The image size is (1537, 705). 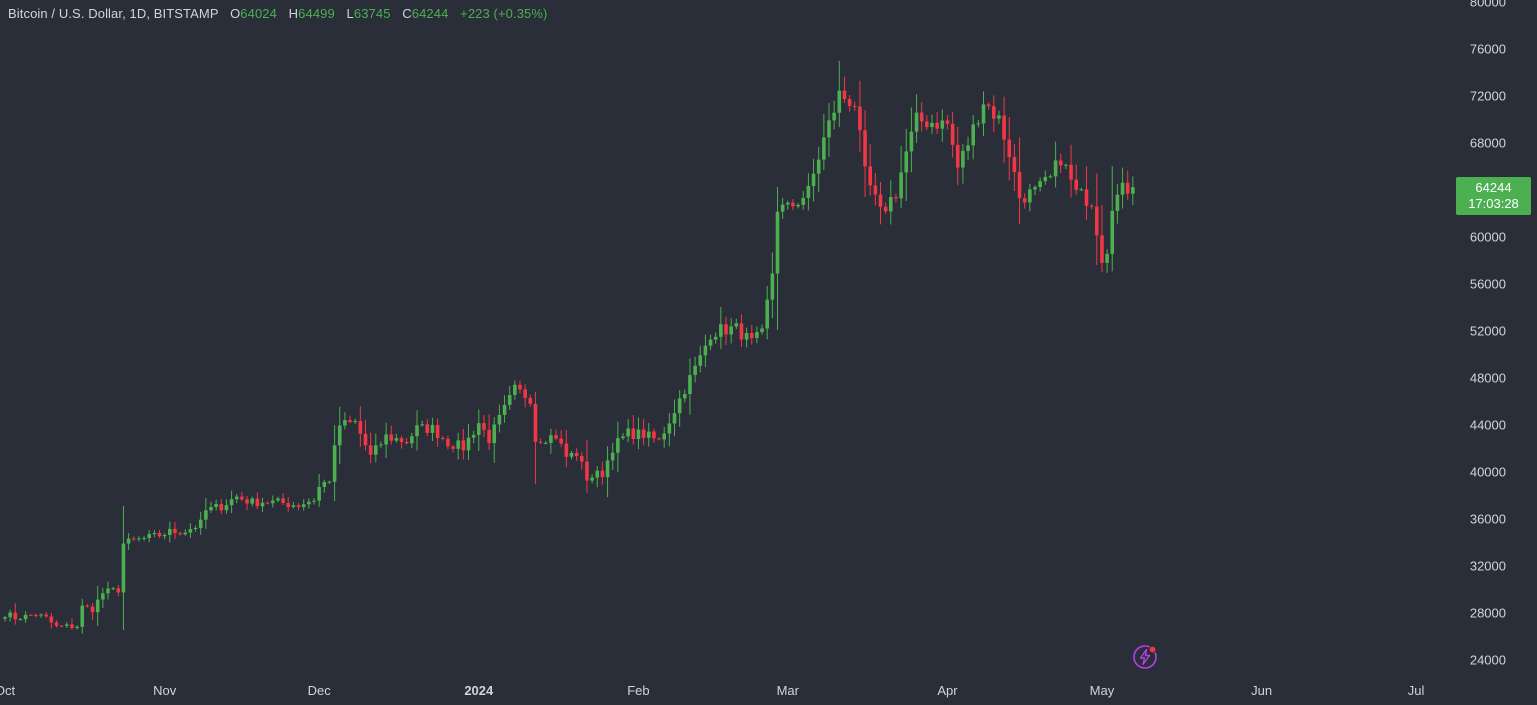 What do you see at coordinates (1145, 657) in the screenshot?
I see `lightning-bolt-icon` at bounding box center [1145, 657].